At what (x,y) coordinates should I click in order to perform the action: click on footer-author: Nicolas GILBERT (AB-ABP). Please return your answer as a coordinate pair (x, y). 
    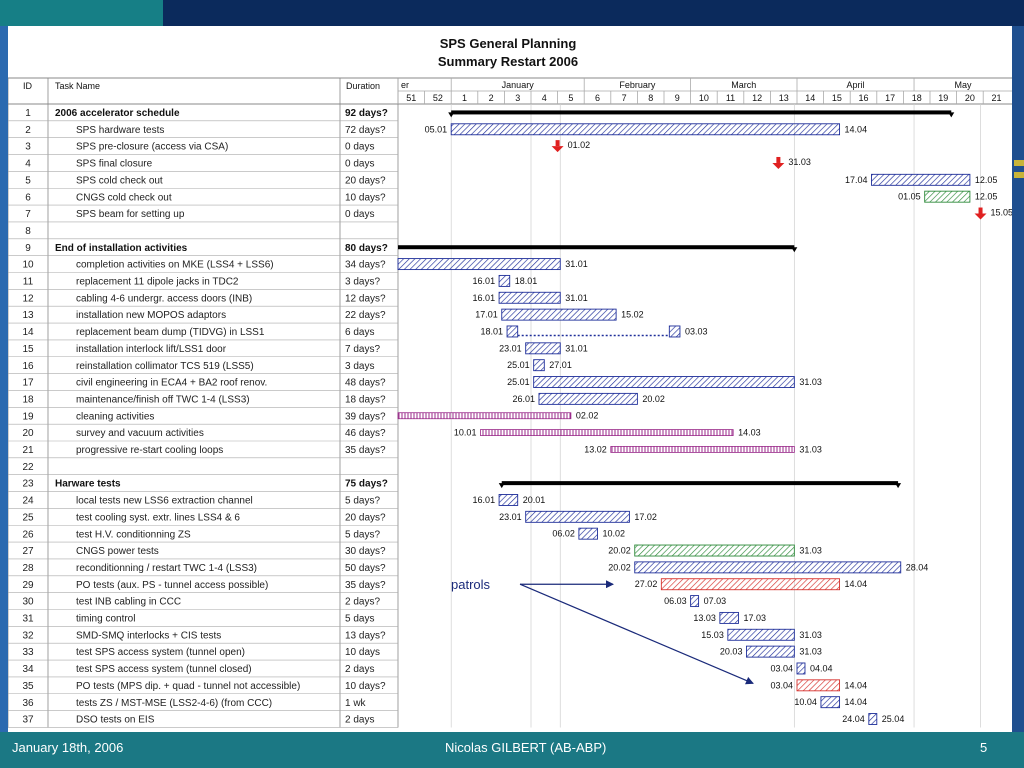
    Looking at the image, I should click on (526, 747).